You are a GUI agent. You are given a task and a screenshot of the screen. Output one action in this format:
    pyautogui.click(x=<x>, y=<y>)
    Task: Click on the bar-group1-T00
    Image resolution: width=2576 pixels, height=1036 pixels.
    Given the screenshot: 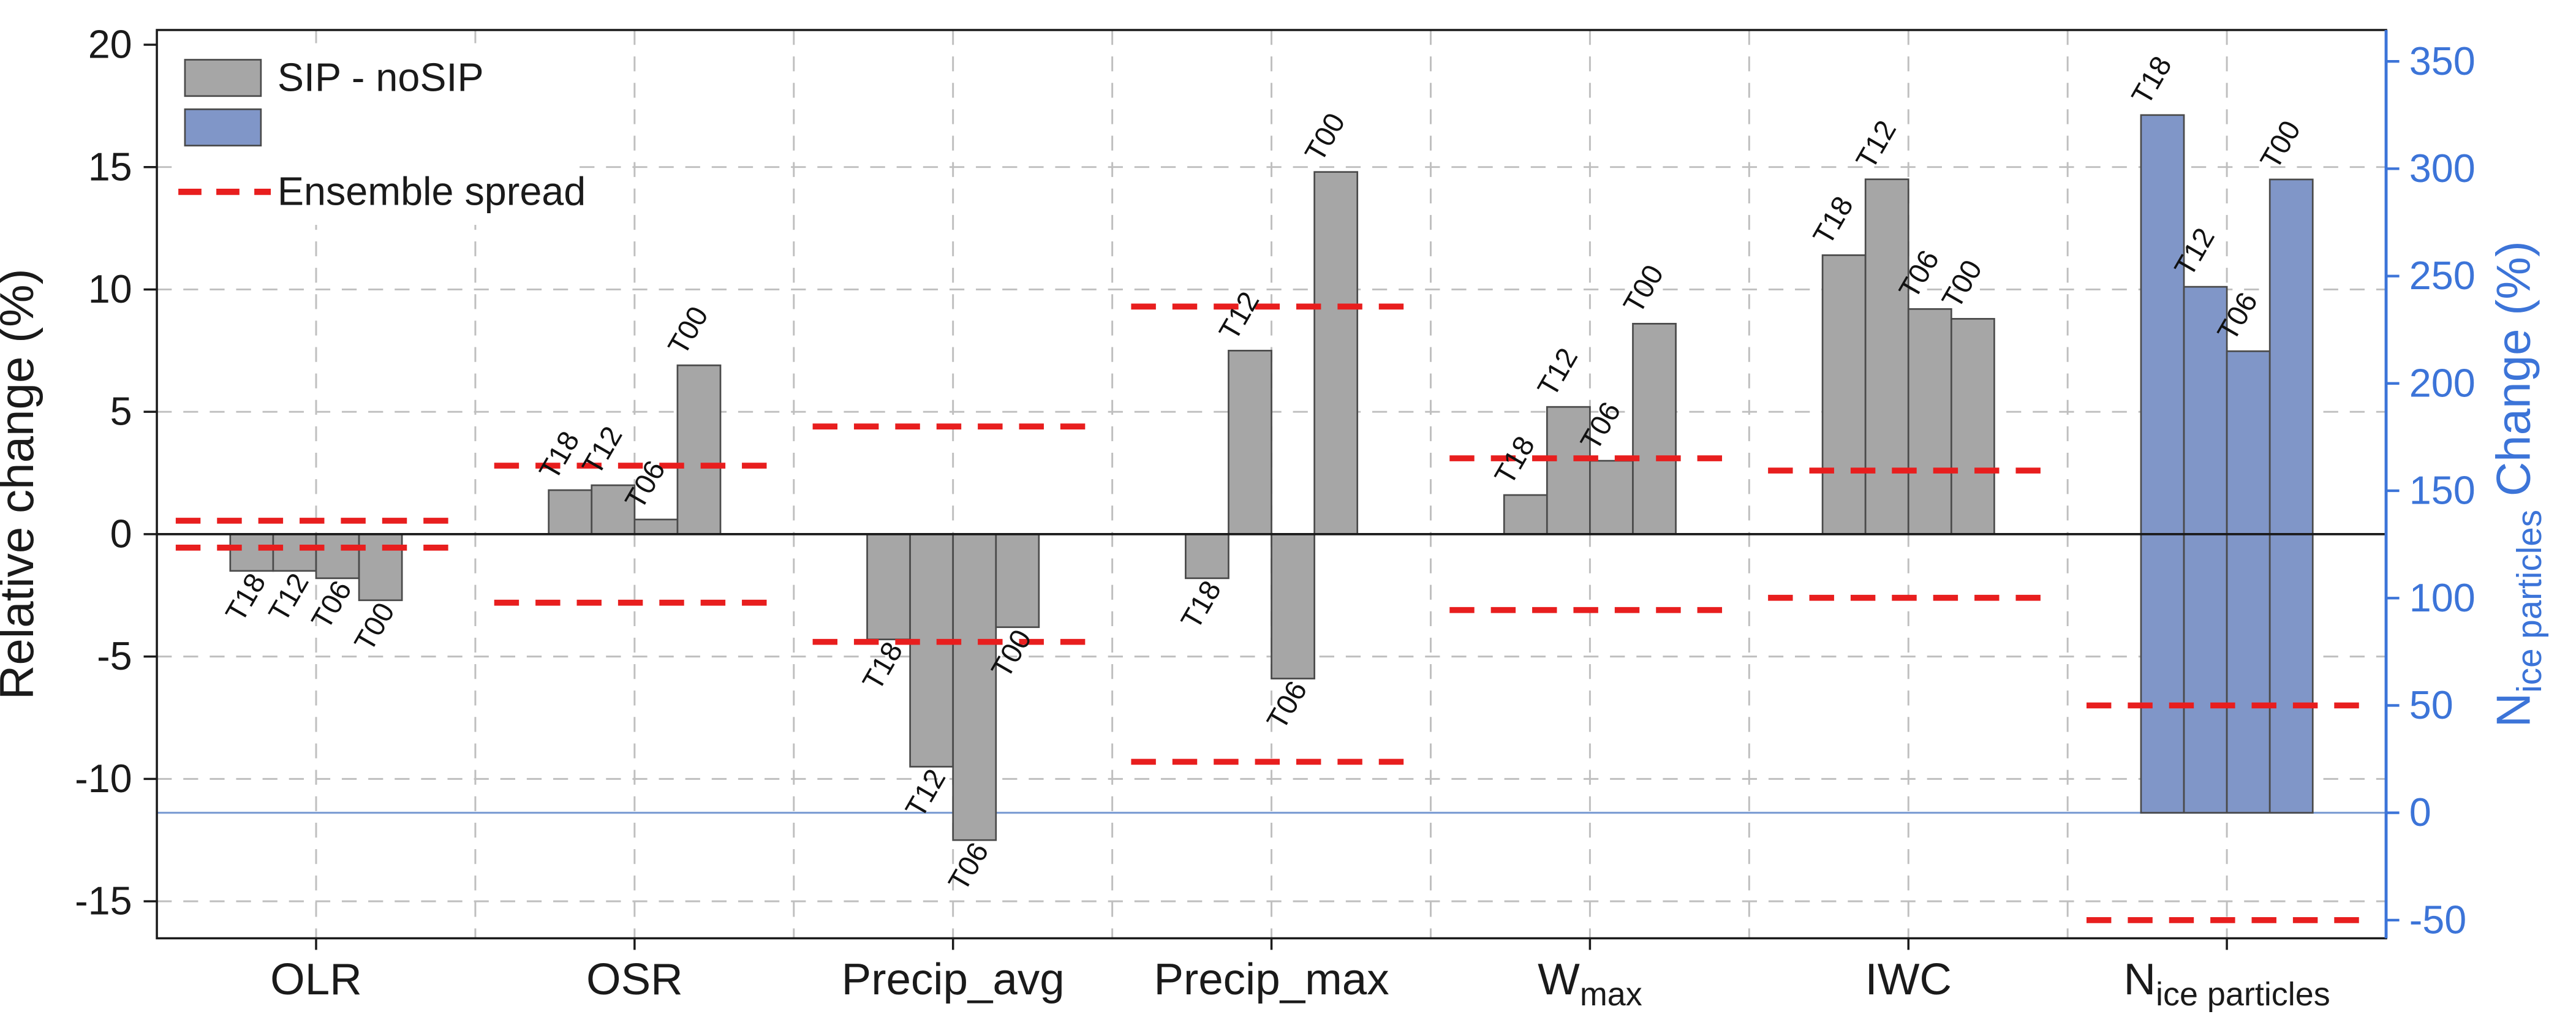 What is the action you would take?
    pyautogui.click(x=699, y=449)
    